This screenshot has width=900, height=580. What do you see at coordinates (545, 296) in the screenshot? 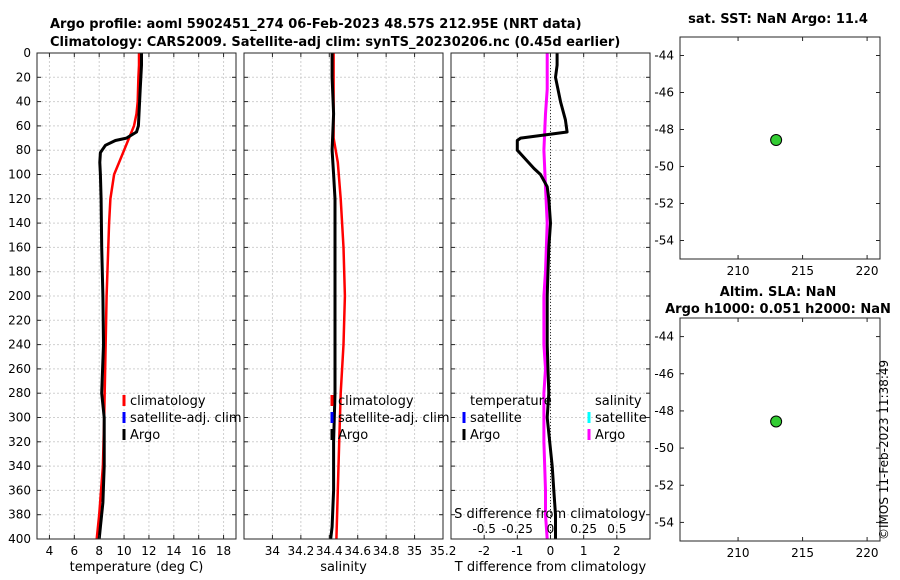
I see `difference-salinity-argo-line` at bounding box center [545, 296].